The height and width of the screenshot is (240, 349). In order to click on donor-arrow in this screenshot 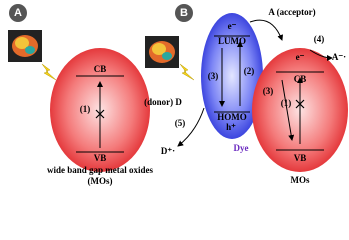, I will do `click(191, 127)`.